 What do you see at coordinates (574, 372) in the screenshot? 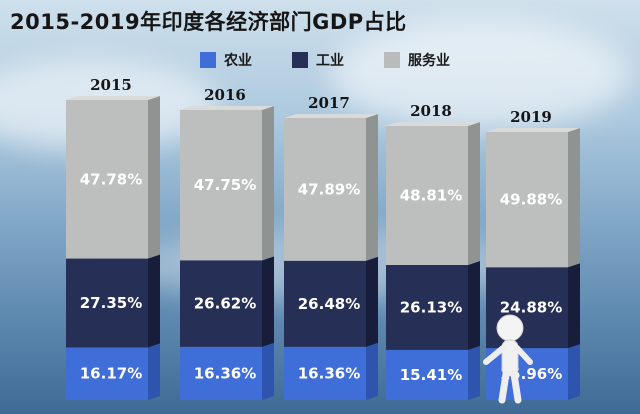
I see `bar-side-agriculture-2019` at bounding box center [574, 372].